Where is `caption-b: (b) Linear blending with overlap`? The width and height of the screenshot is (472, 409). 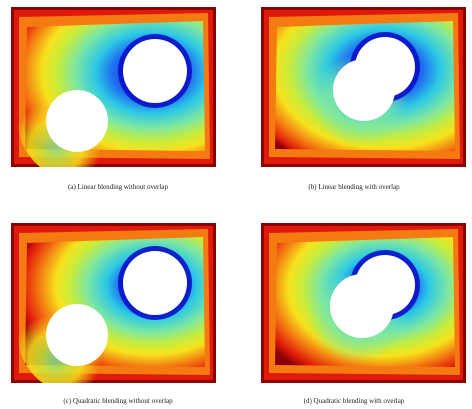 caption-b: (b) Linear blending with overlap is located at coordinates (354, 187).